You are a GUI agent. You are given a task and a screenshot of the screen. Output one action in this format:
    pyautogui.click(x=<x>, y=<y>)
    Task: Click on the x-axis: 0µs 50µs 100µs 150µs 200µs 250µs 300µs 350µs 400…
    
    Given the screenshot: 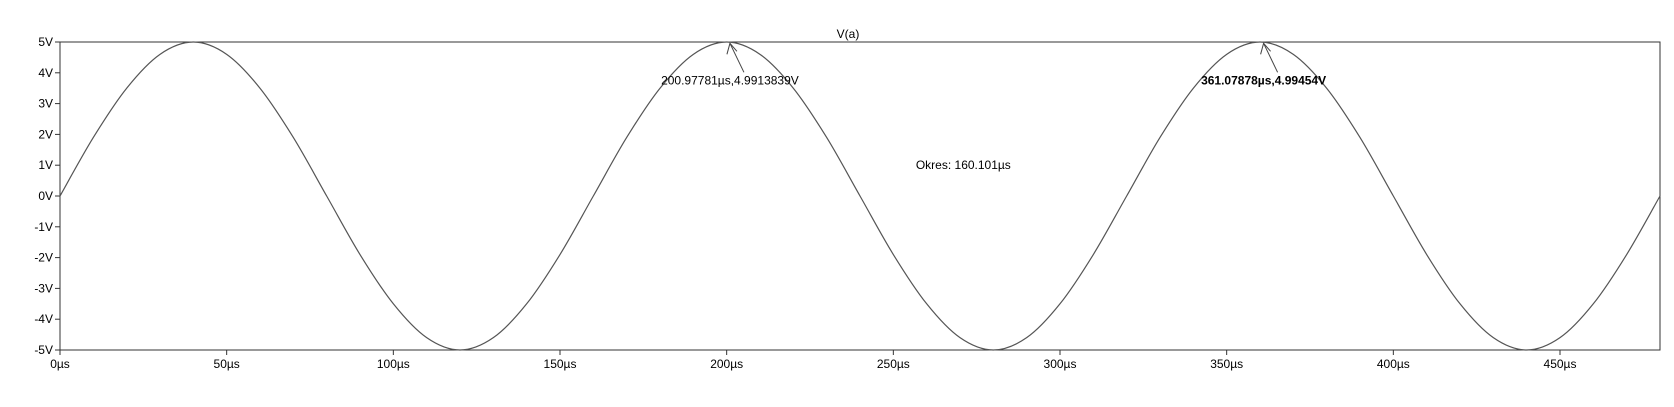 What is the action you would take?
    pyautogui.click(x=813, y=360)
    